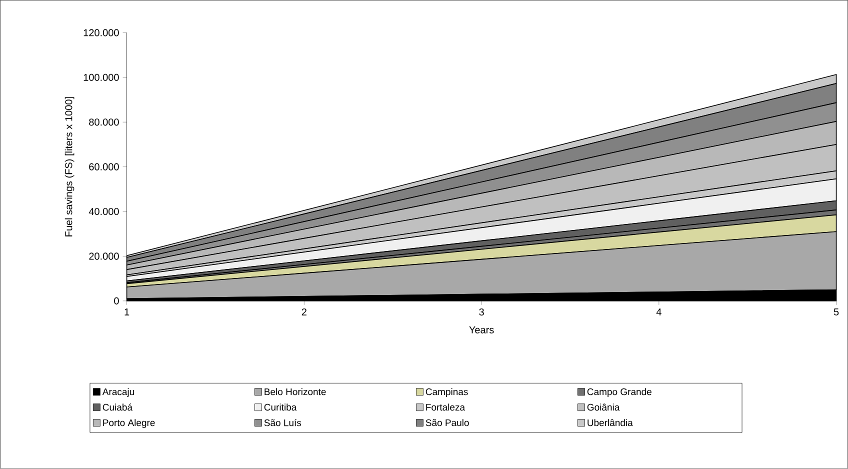  Describe the element at coordinates (104, 256) in the screenshot. I see `y-tick-label: 20.000` at that location.